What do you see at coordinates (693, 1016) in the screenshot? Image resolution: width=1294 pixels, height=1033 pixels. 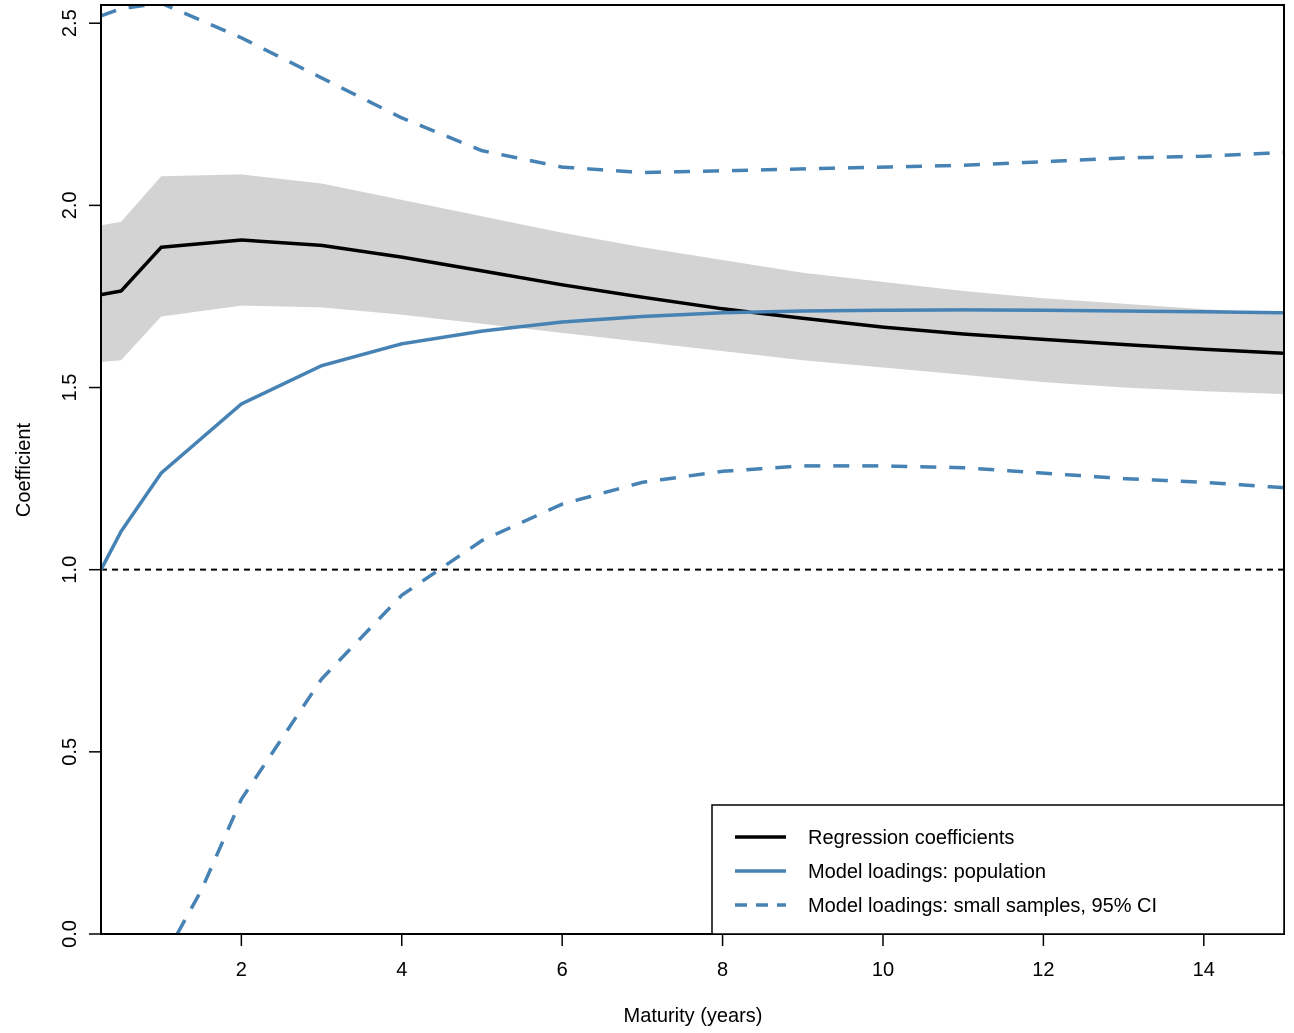 I see `x-axis-title: Maturity (years)` at bounding box center [693, 1016].